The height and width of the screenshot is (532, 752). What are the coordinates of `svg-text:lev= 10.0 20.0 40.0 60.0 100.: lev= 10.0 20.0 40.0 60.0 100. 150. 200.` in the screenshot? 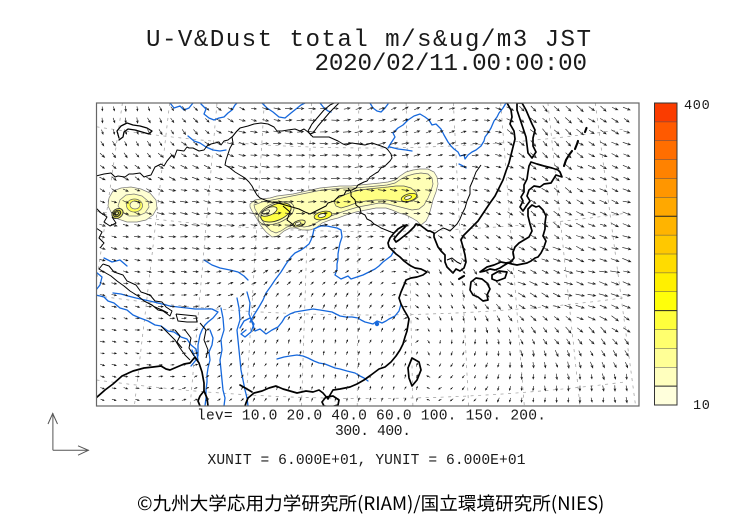 It's located at (371, 417).